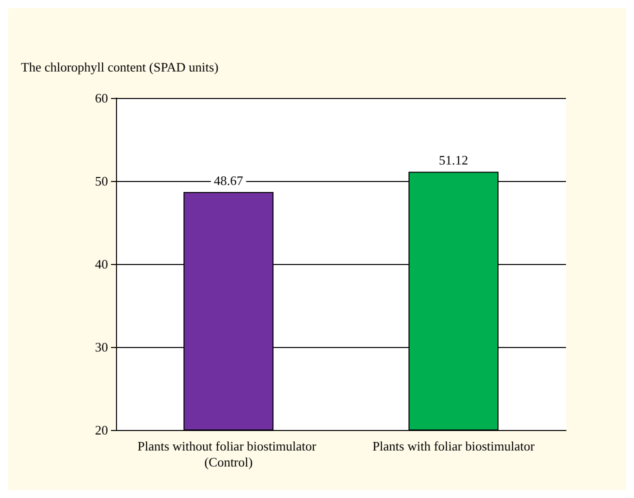  What do you see at coordinates (454, 446) in the screenshot?
I see `x-tick-label: Plants with foliar biostimulator` at bounding box center [454, 446].